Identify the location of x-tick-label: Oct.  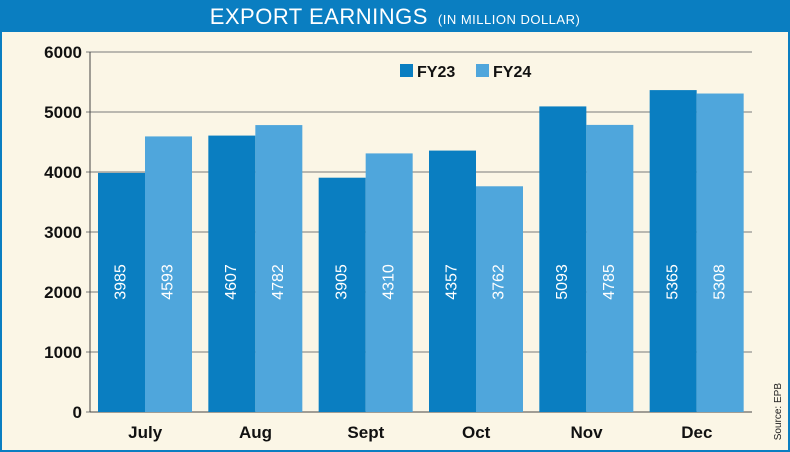
(476, 432).